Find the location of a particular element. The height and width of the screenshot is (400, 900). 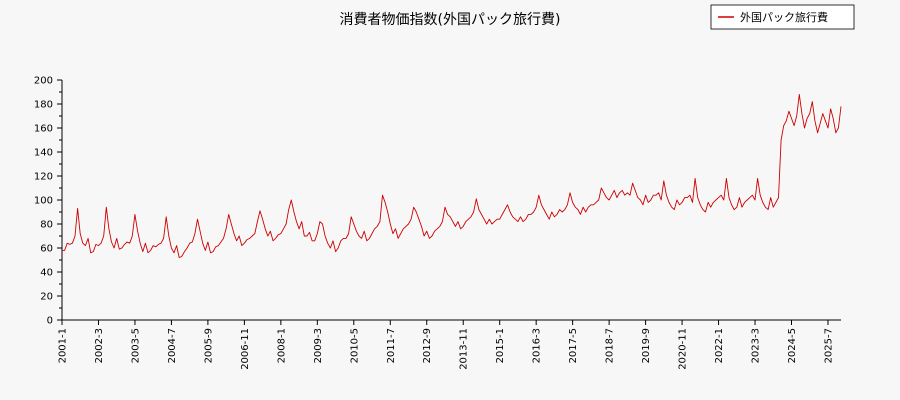

y-tick-label: 100 is located at coordinates (43, 201).